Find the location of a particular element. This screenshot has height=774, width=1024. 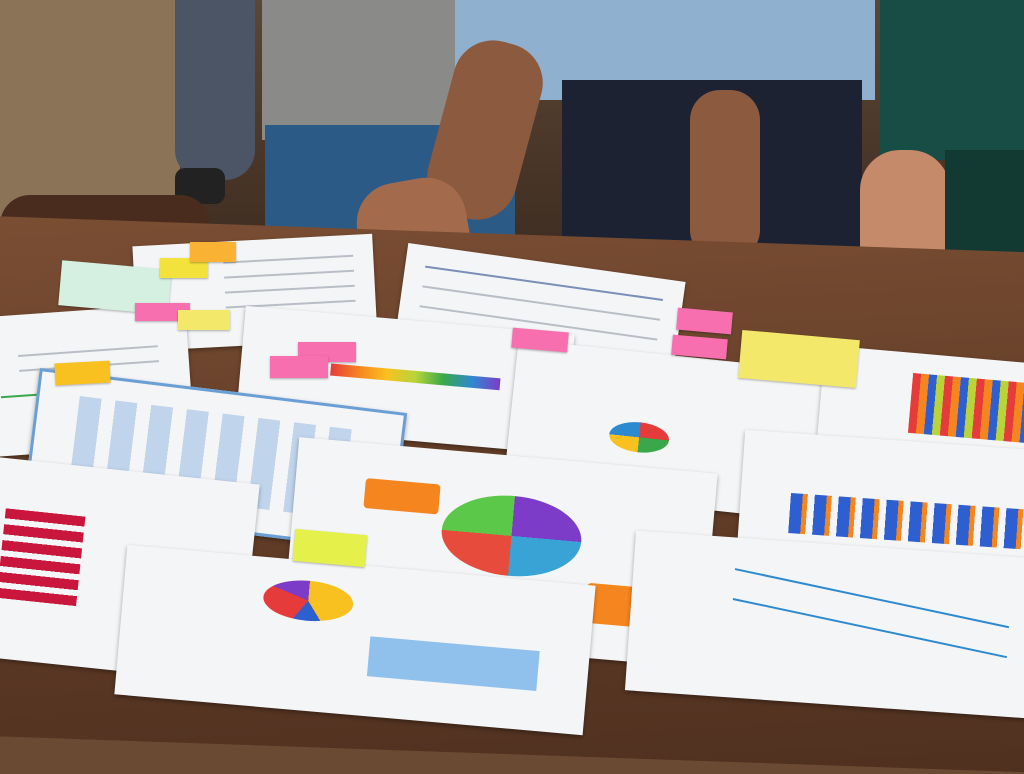

sticky-note-lime is located at coordinates (330, 548).